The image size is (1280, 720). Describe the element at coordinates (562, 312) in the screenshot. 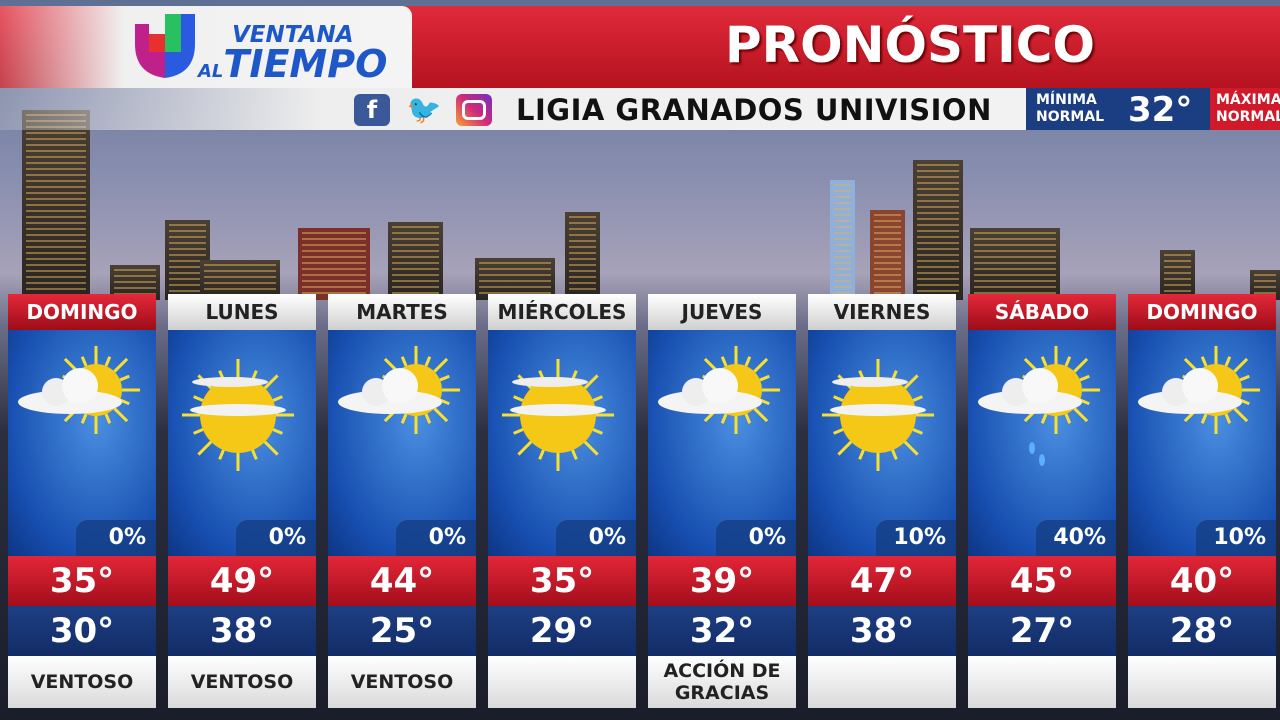

I see `day-name: MIÉRCOLES` at that location.